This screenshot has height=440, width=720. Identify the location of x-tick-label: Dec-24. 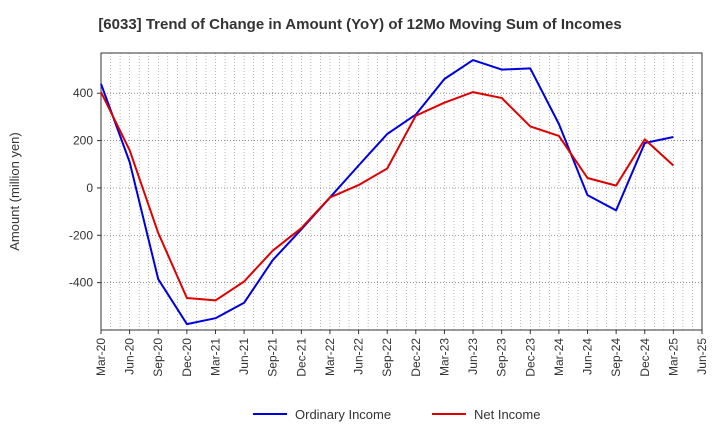
(645, 357).